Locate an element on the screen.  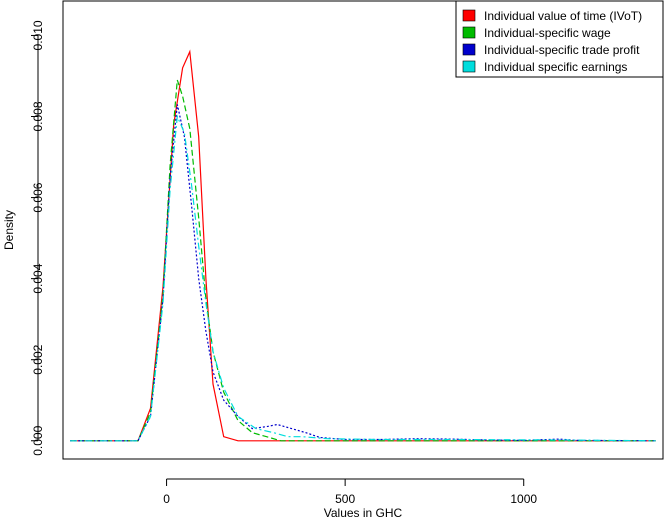
y-axis: 0.000 0.002 0.004 0.006 0.008 0.010 is located at coordinates (38, 238).